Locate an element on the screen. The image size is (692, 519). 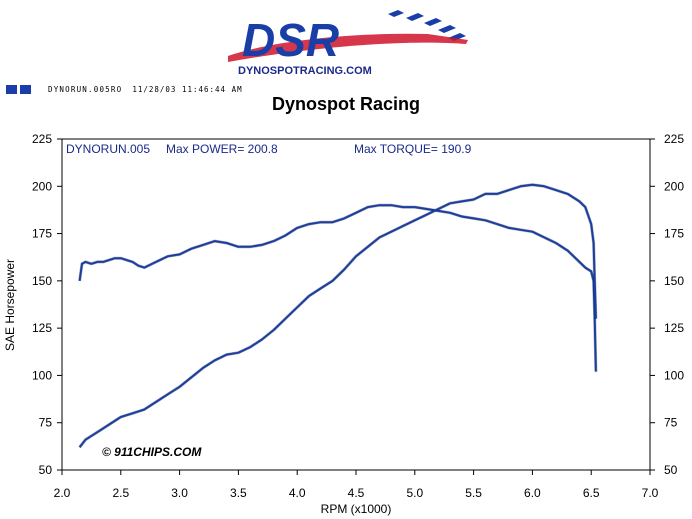
x-tick-label: 3.5 is located at coordinates (238, 493).